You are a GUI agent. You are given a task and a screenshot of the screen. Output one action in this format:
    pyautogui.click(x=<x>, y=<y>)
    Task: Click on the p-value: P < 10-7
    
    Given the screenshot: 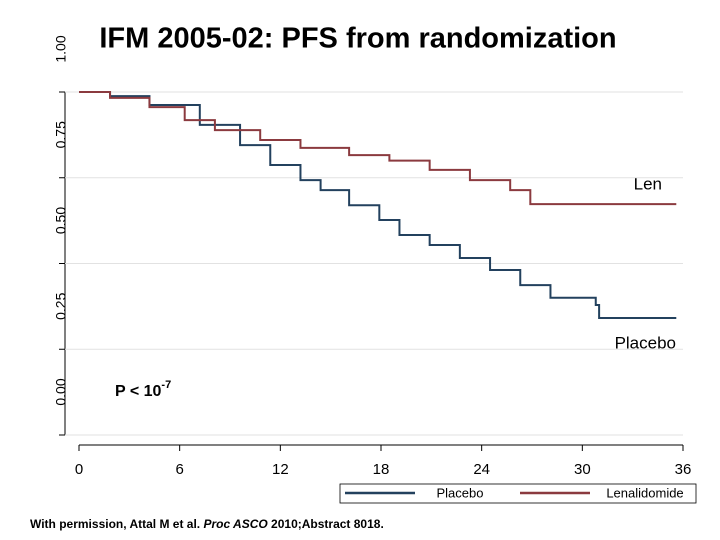 What is the action you would take?
    pyautogui.click(x=143, y=389)
    